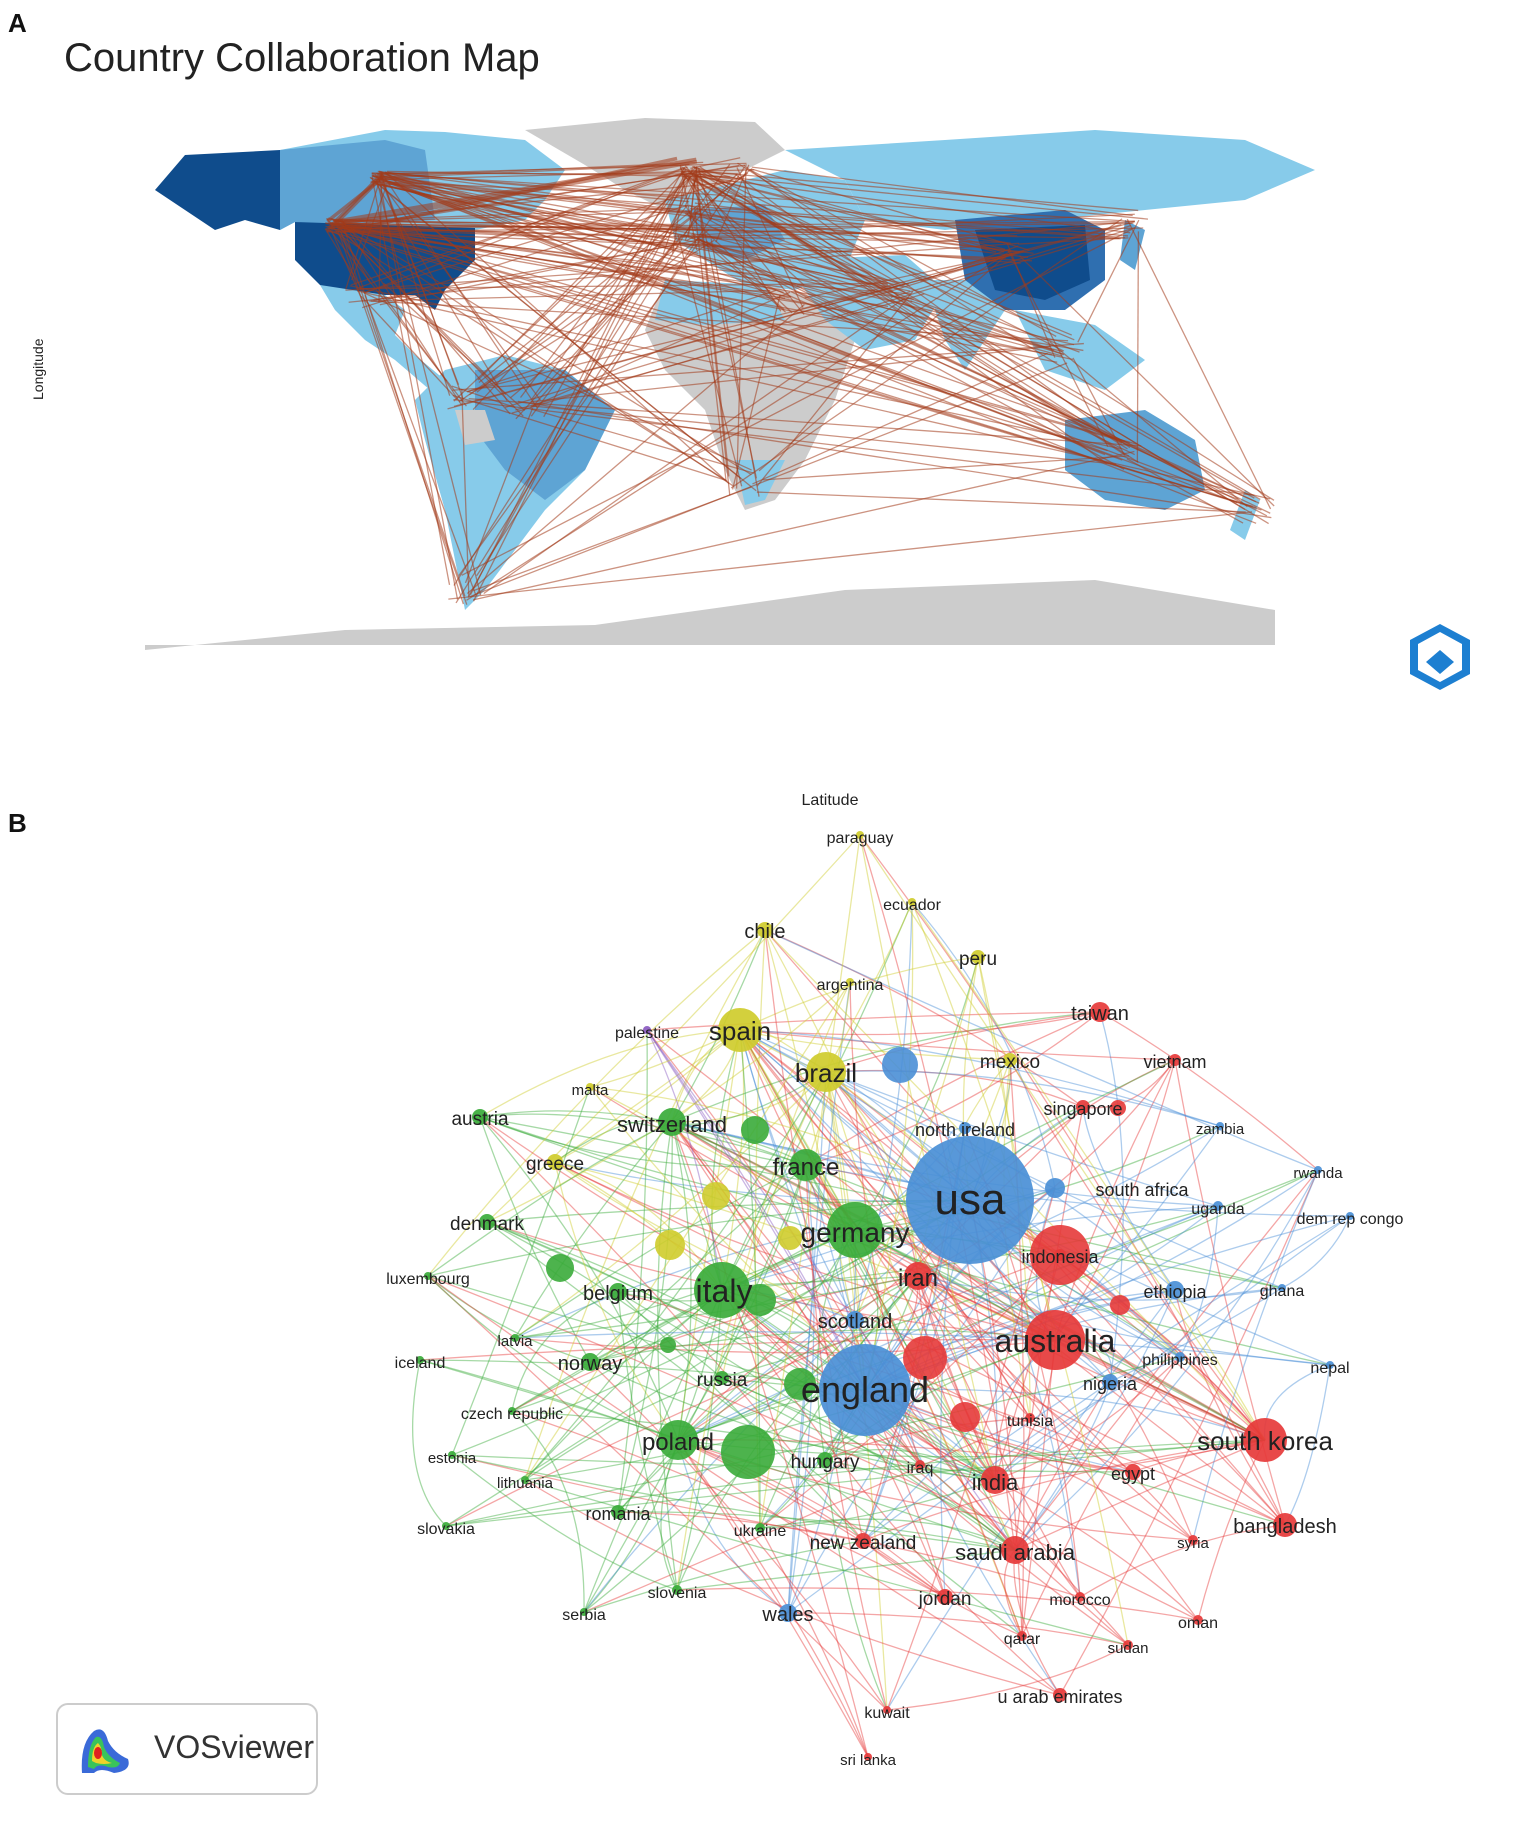  What do you see at coordinates (452, 1455) in the screenshot?
I see `network-node-estonia` at bounding box center [452, 1455].